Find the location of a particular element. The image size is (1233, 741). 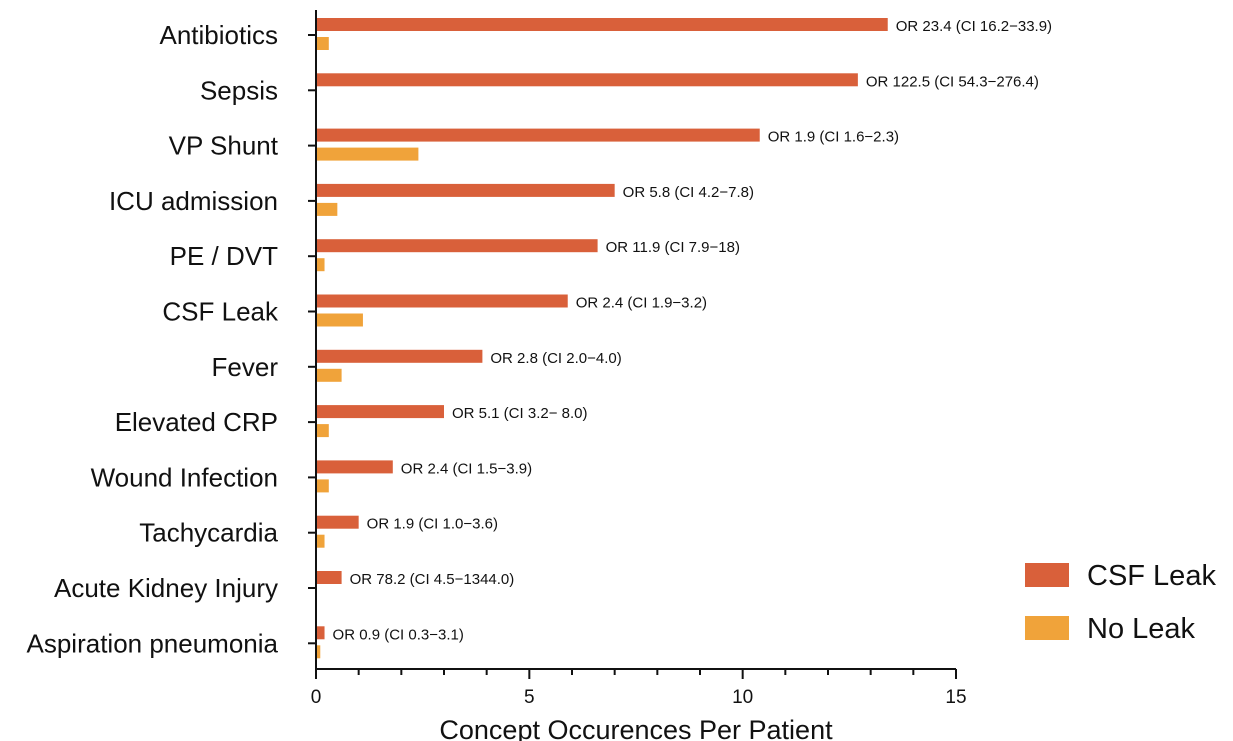

category-label: ICU admission is located at coordinates (193, 201).